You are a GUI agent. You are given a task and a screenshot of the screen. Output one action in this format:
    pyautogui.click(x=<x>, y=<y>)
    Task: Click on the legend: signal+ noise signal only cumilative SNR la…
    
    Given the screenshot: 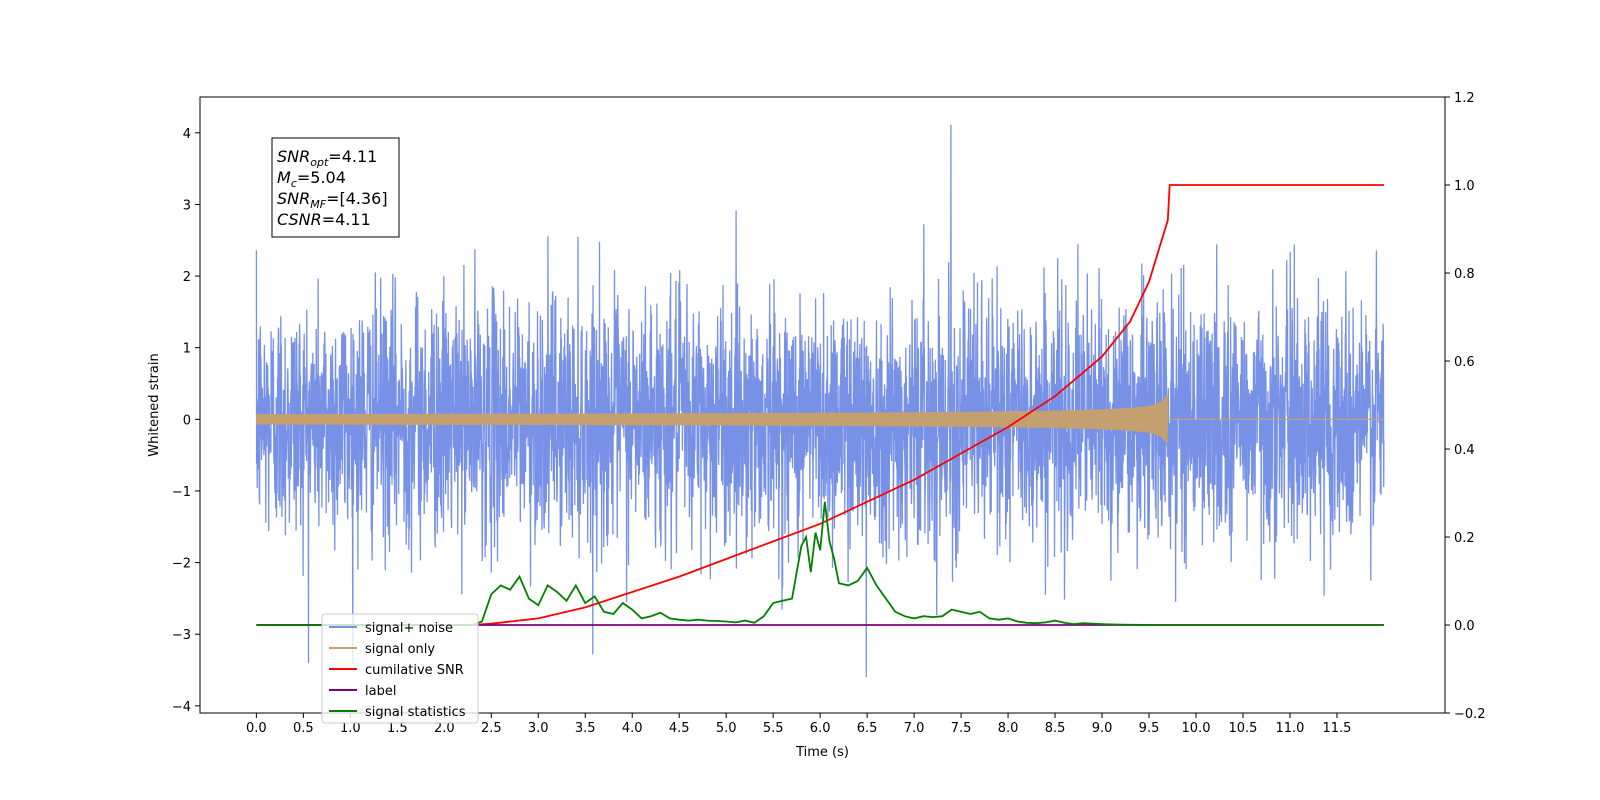 What is the action you would take?
    pyautogui.click(x=400, y=668)
    